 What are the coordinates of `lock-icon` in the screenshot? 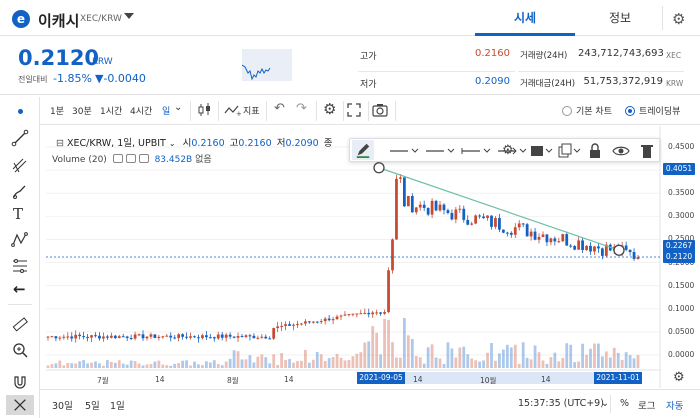 It's located at (595, 151).